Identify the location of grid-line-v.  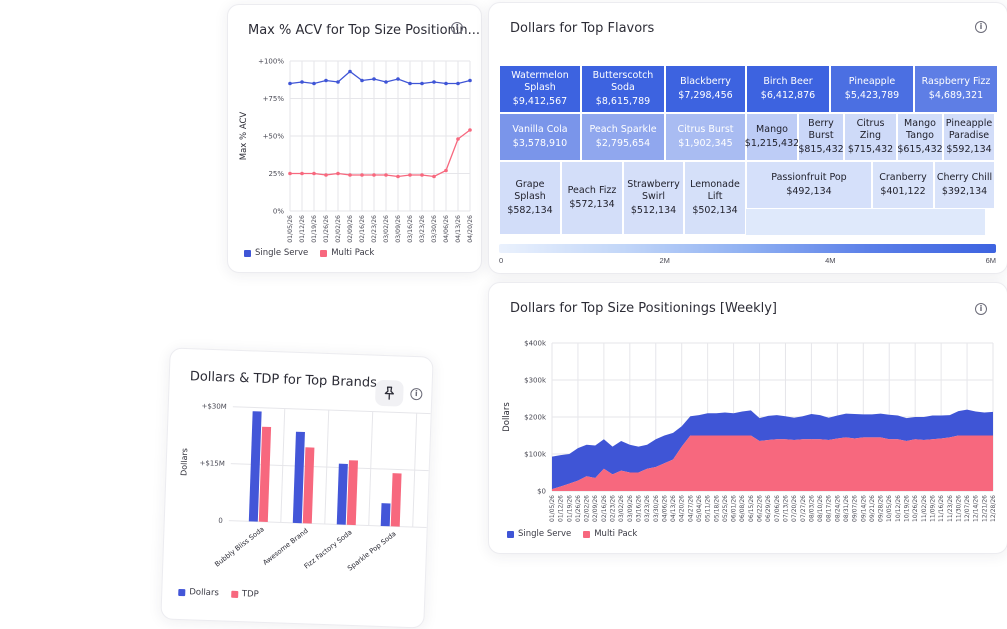
(415, 470).